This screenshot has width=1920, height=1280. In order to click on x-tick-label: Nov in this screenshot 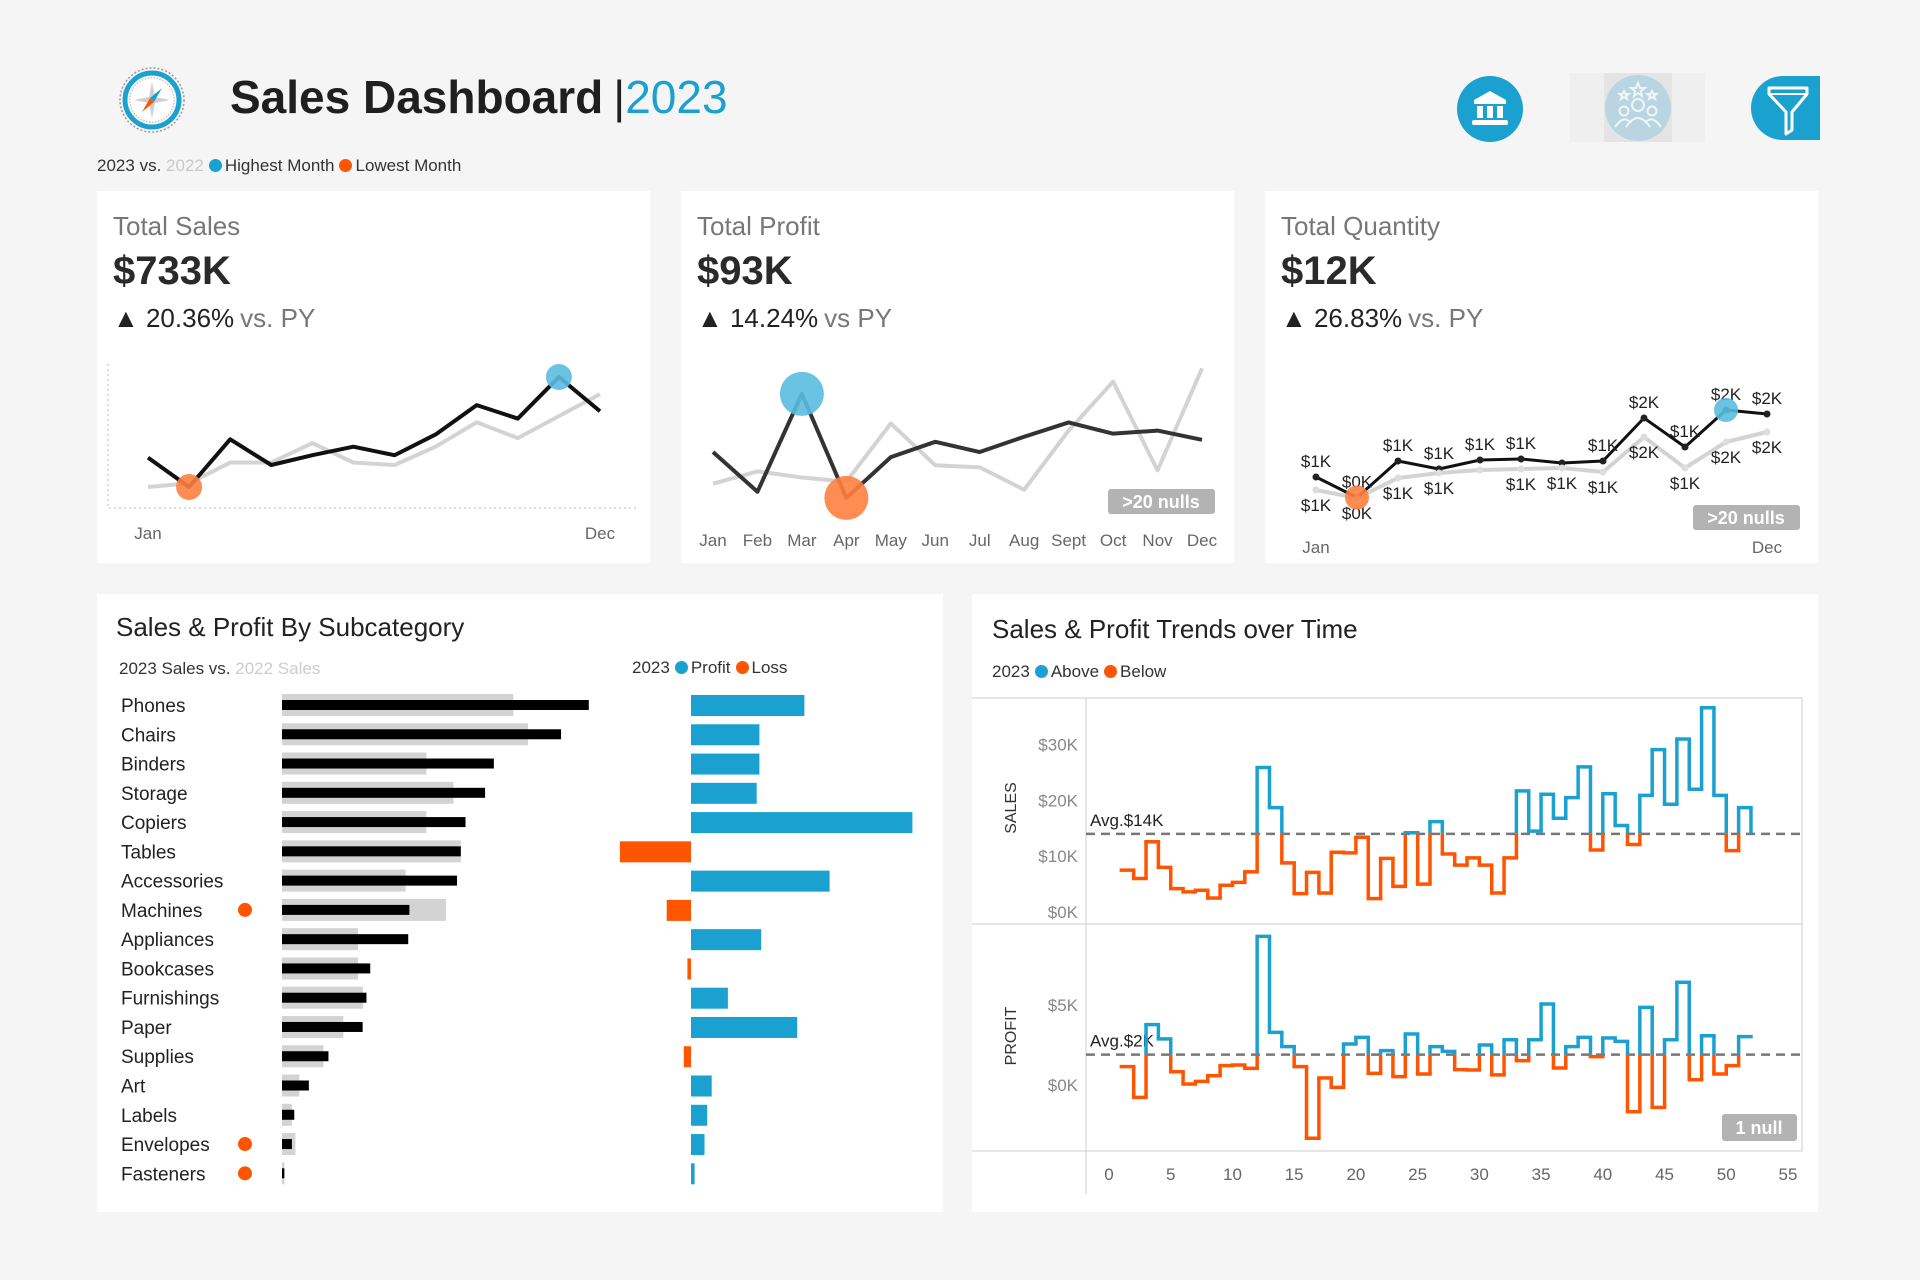, I will do `click(1157, 540)`.